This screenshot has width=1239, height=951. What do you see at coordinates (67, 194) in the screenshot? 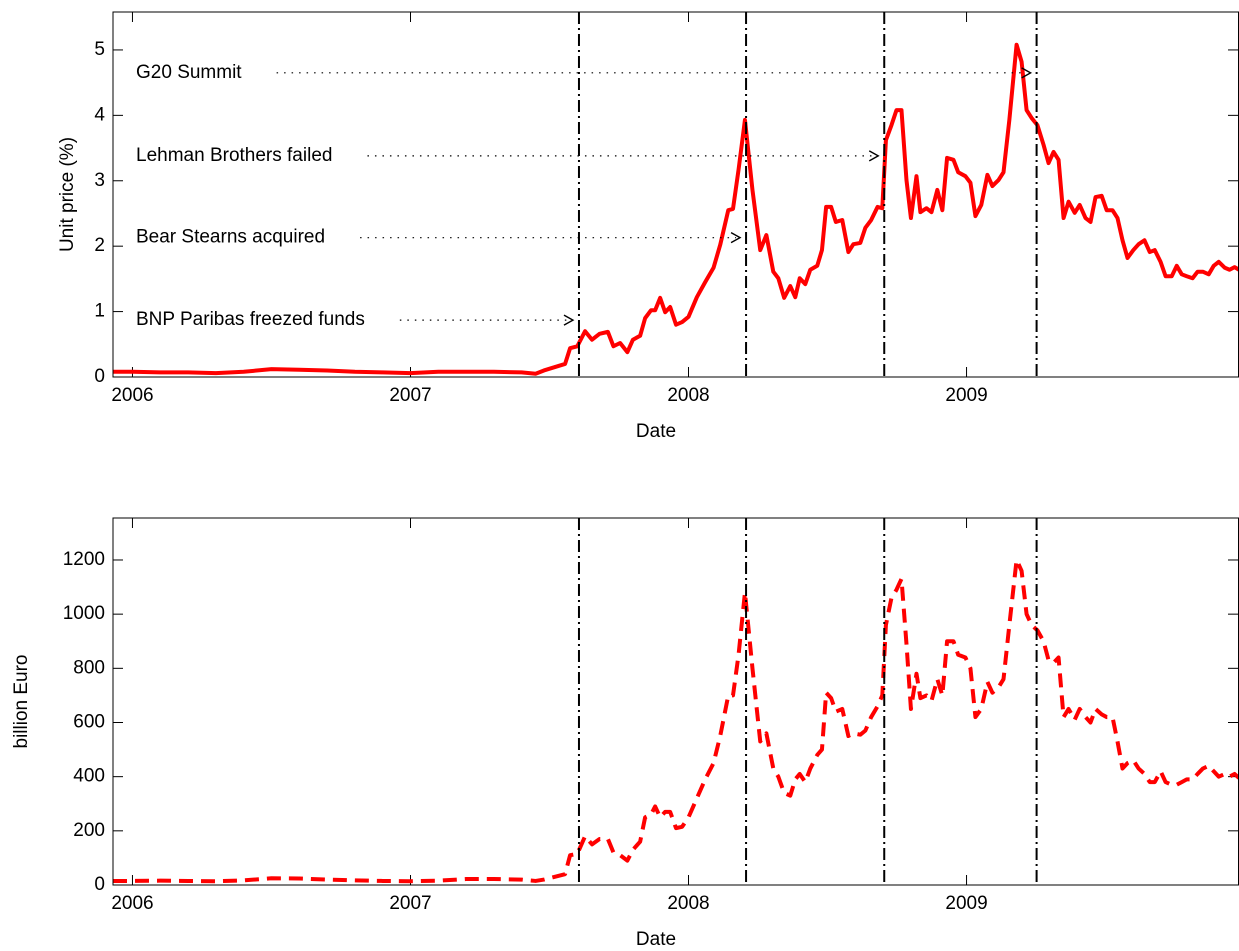
I see `y-axis-label: Unit price (%)` at bounding box center [67, 194].